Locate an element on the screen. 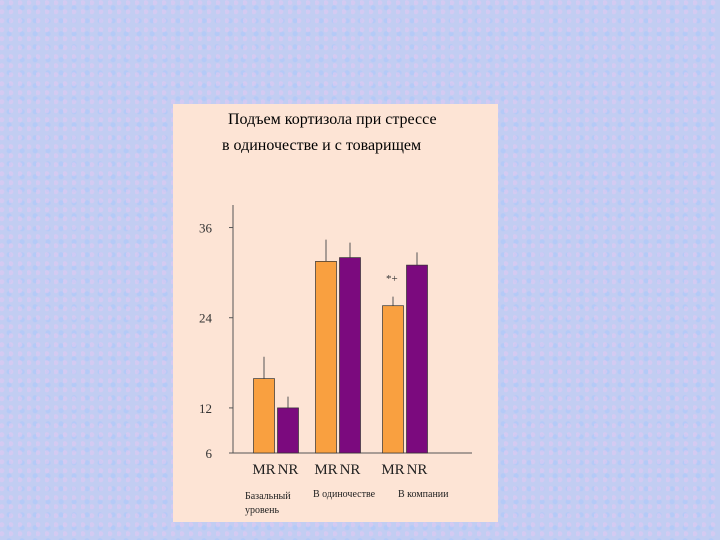 This screenshot has height=540, width=720. annotation: *+ is located at coordinates (392, 279).